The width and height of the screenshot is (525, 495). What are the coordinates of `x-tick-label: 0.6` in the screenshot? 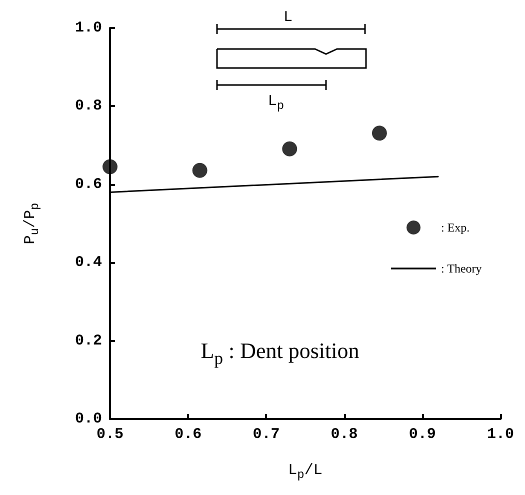 It's located at (188, 434).